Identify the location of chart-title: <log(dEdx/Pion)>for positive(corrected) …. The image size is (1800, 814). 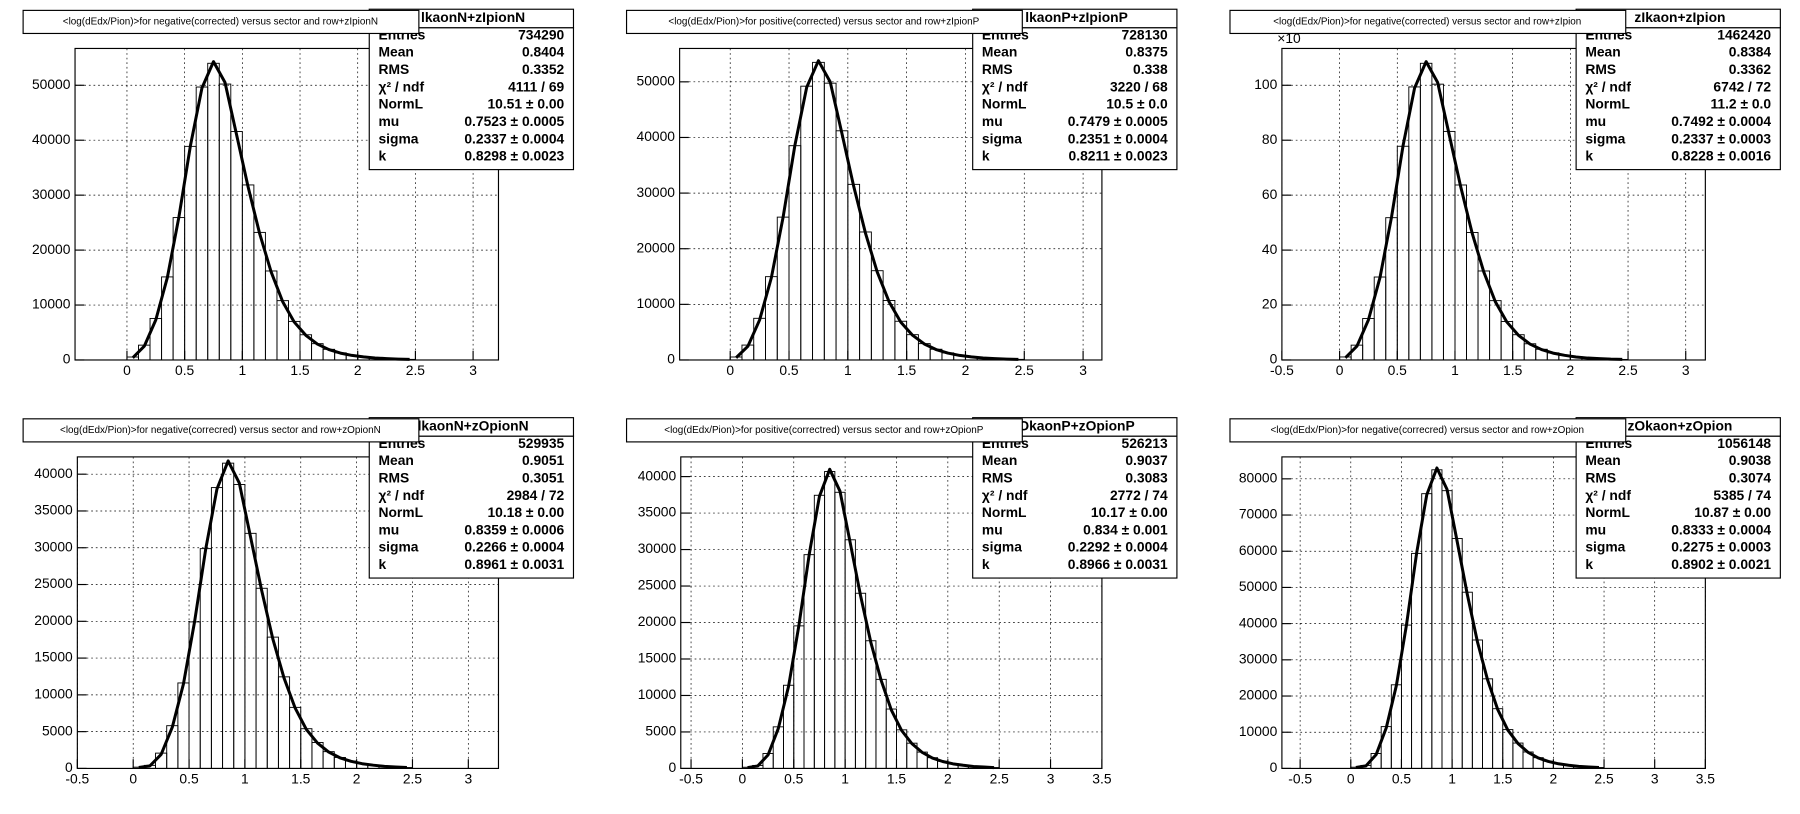
(823, 22).